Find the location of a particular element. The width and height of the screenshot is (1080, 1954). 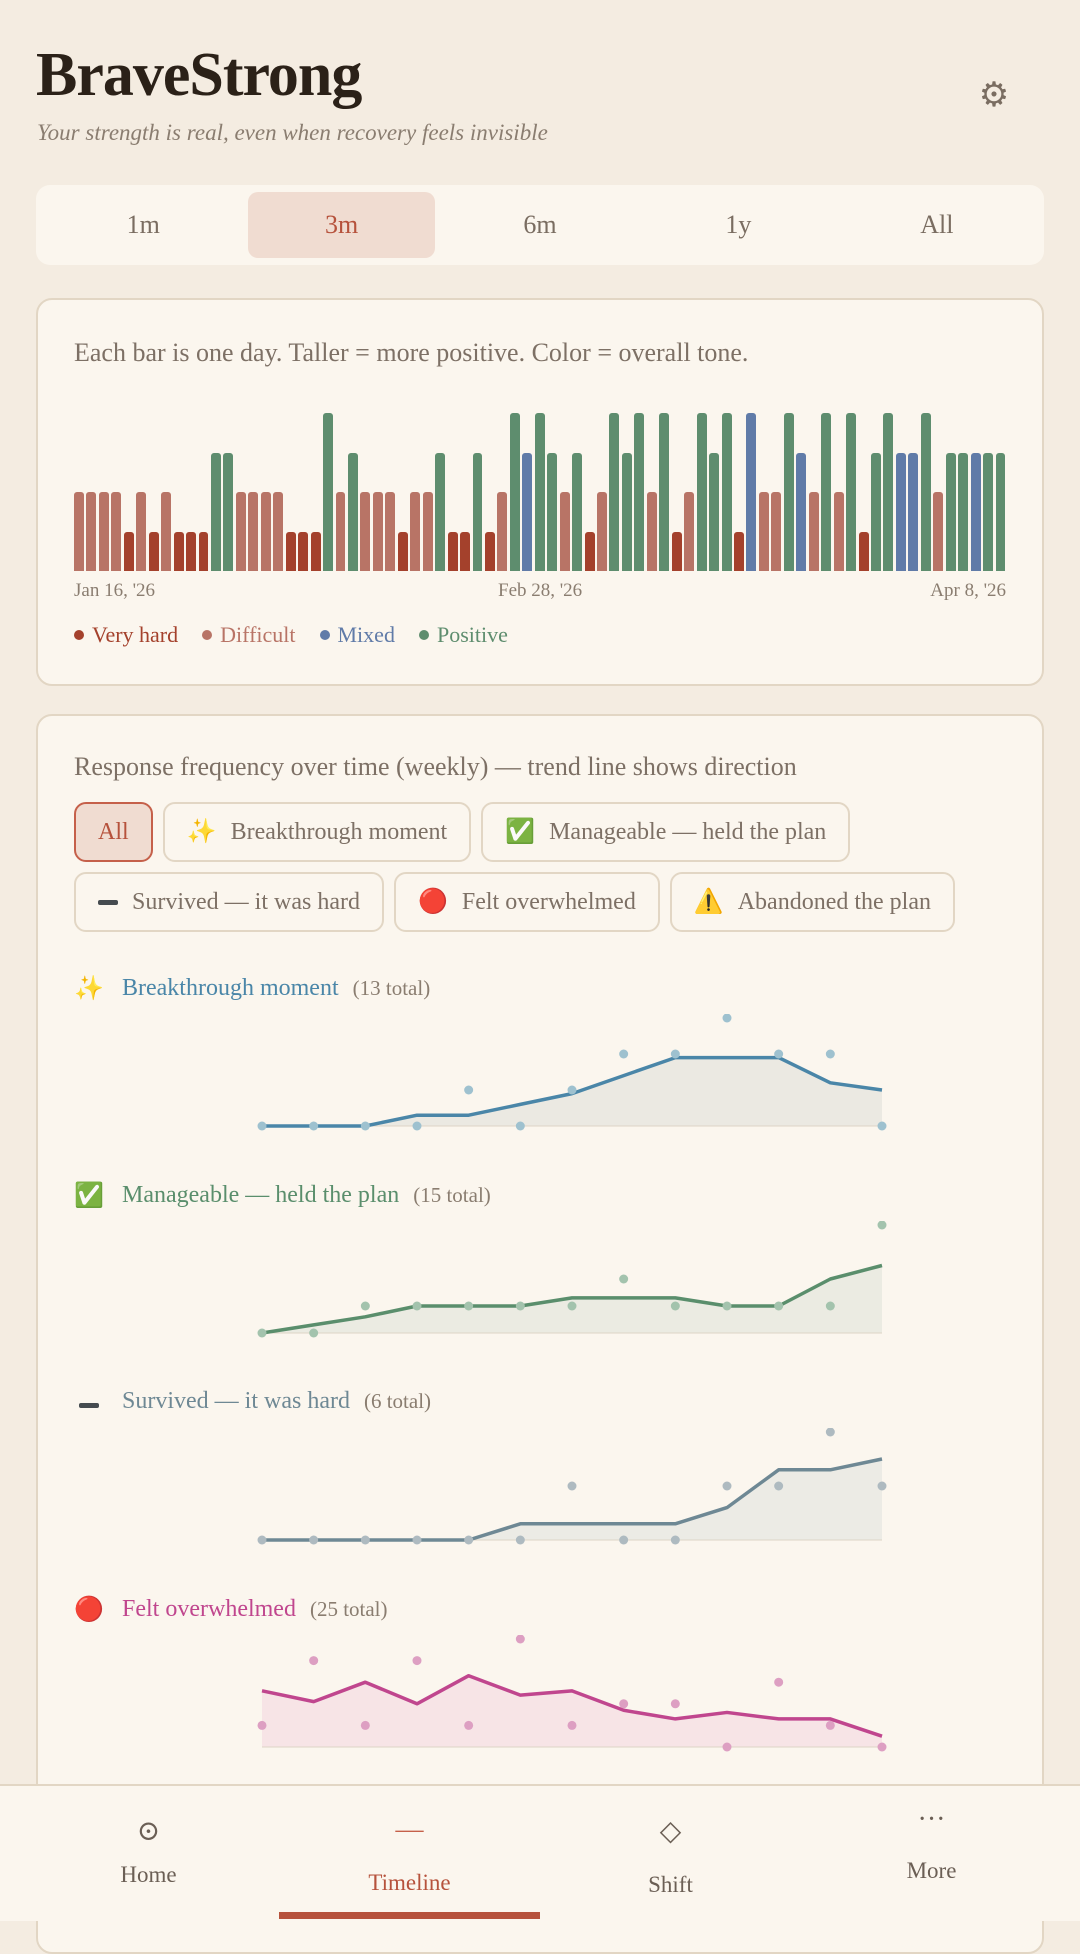

filter-chip-survived: Survived — it was hard is located at coordinates (229, 902).